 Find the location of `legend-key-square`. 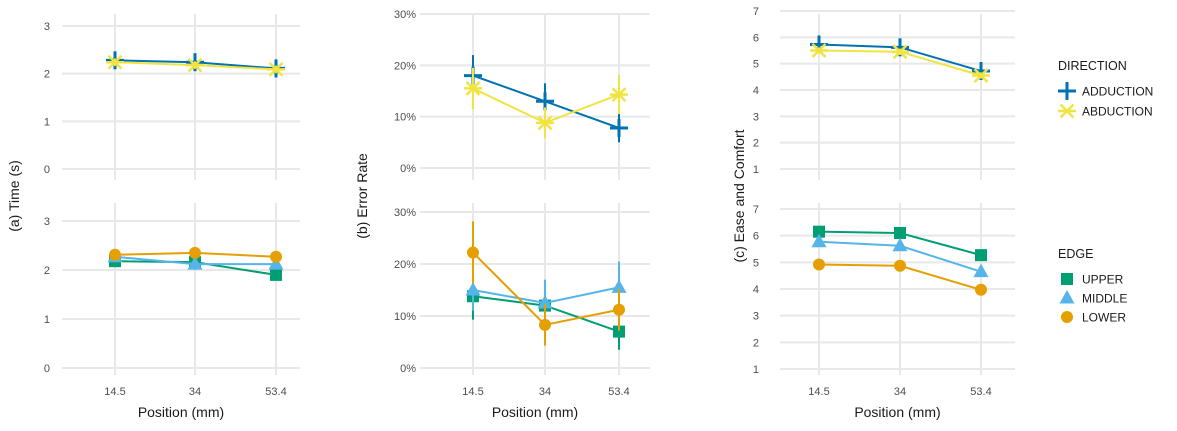

legend-key-square is located at coordinates (1067, 279).